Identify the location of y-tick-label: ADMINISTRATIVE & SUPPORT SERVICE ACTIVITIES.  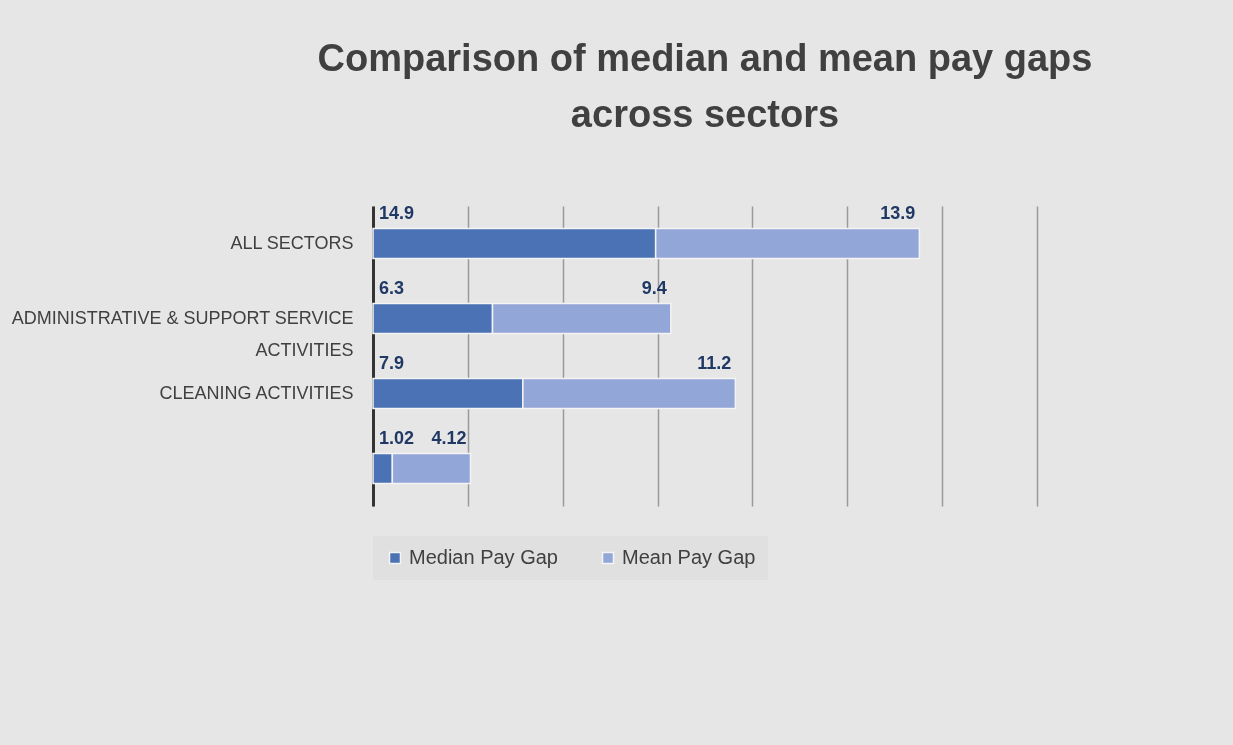
(182, 333).